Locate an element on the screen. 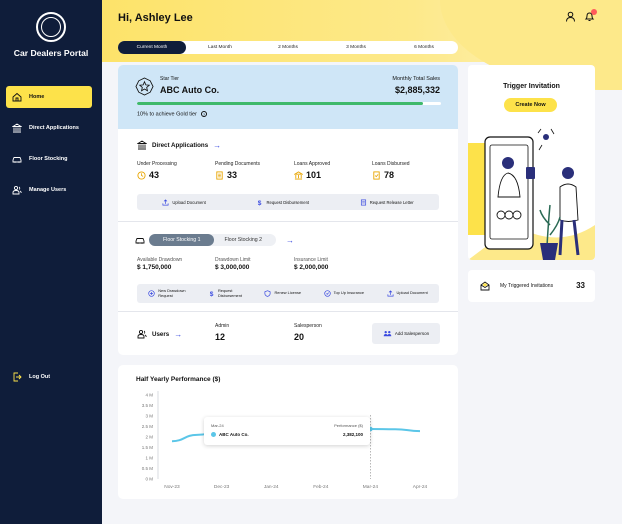  approved-bank-icon is located at coordinates (298, 175).